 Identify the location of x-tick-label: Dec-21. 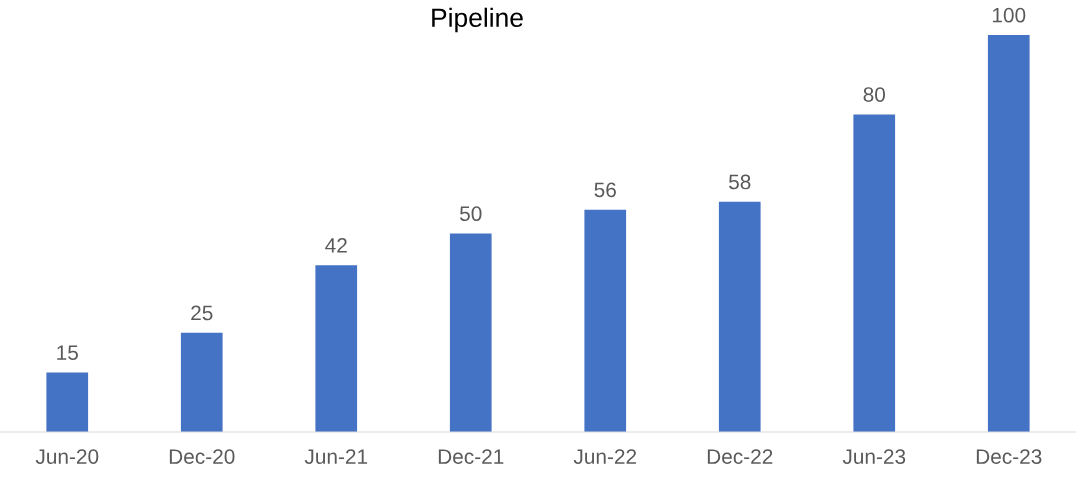
(471, 456).